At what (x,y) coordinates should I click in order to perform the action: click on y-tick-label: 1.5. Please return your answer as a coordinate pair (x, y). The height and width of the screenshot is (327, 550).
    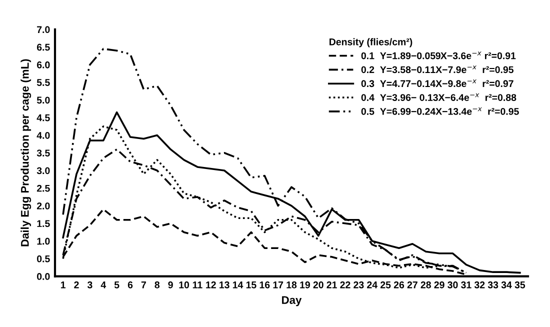
    Looking at the image, I should click on (43, 224).